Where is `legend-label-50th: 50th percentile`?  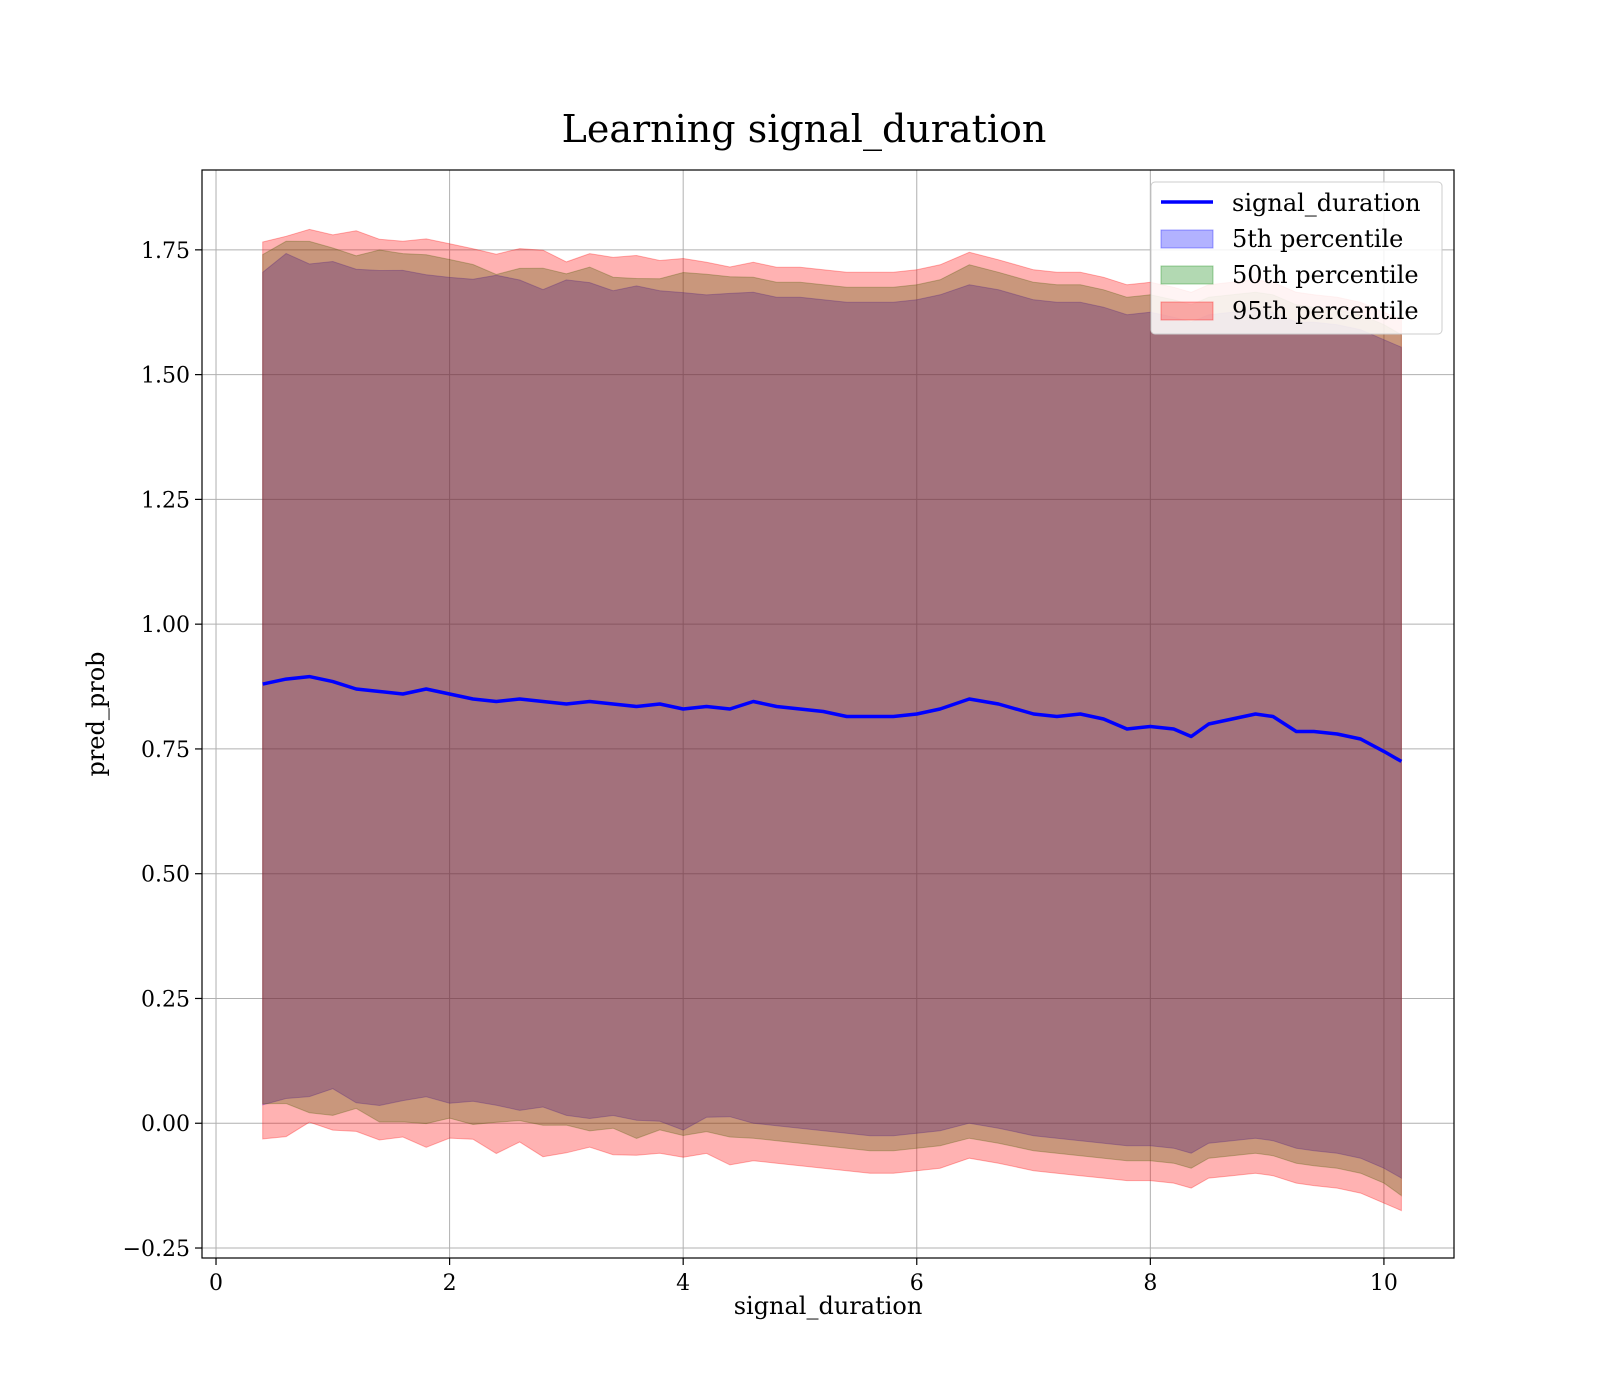 legend-label-50th: 50th percentile is located at coordinates (1325, 275).